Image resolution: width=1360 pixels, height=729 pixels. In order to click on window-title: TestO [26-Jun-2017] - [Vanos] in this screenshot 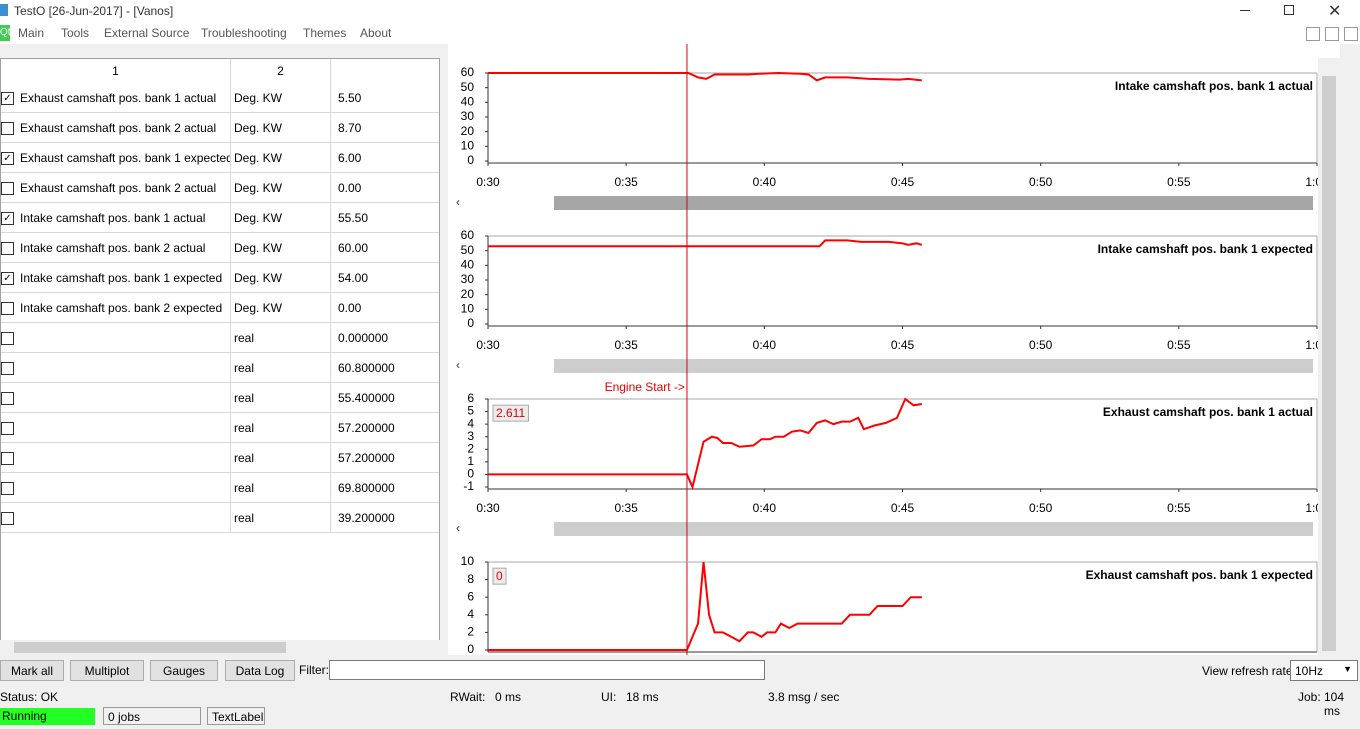, I will do `click(94, 11)`.